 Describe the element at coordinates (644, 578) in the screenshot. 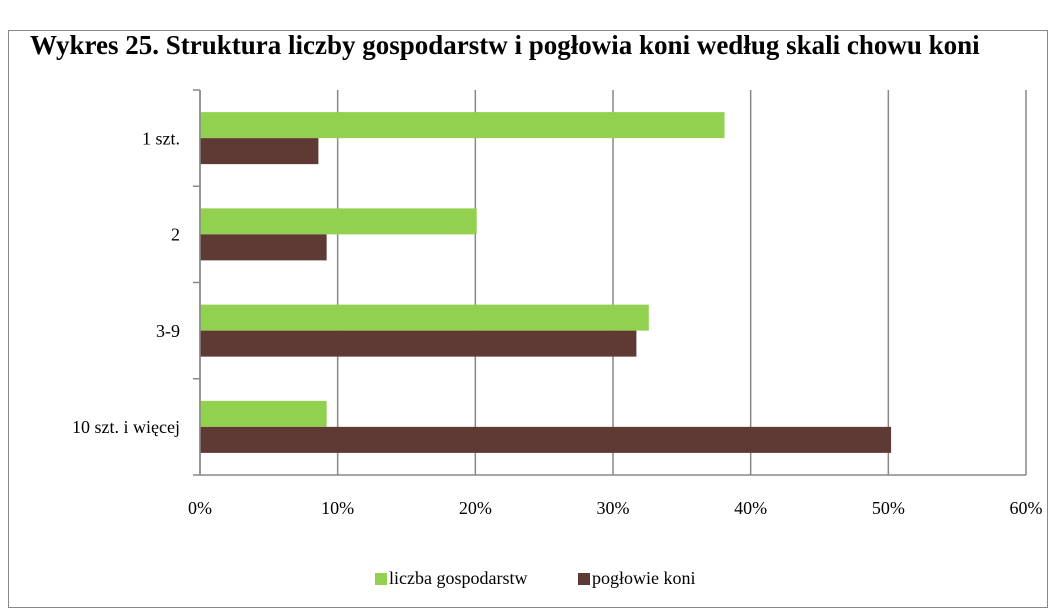

I see `legend-label: pogłowie koni` at that location.